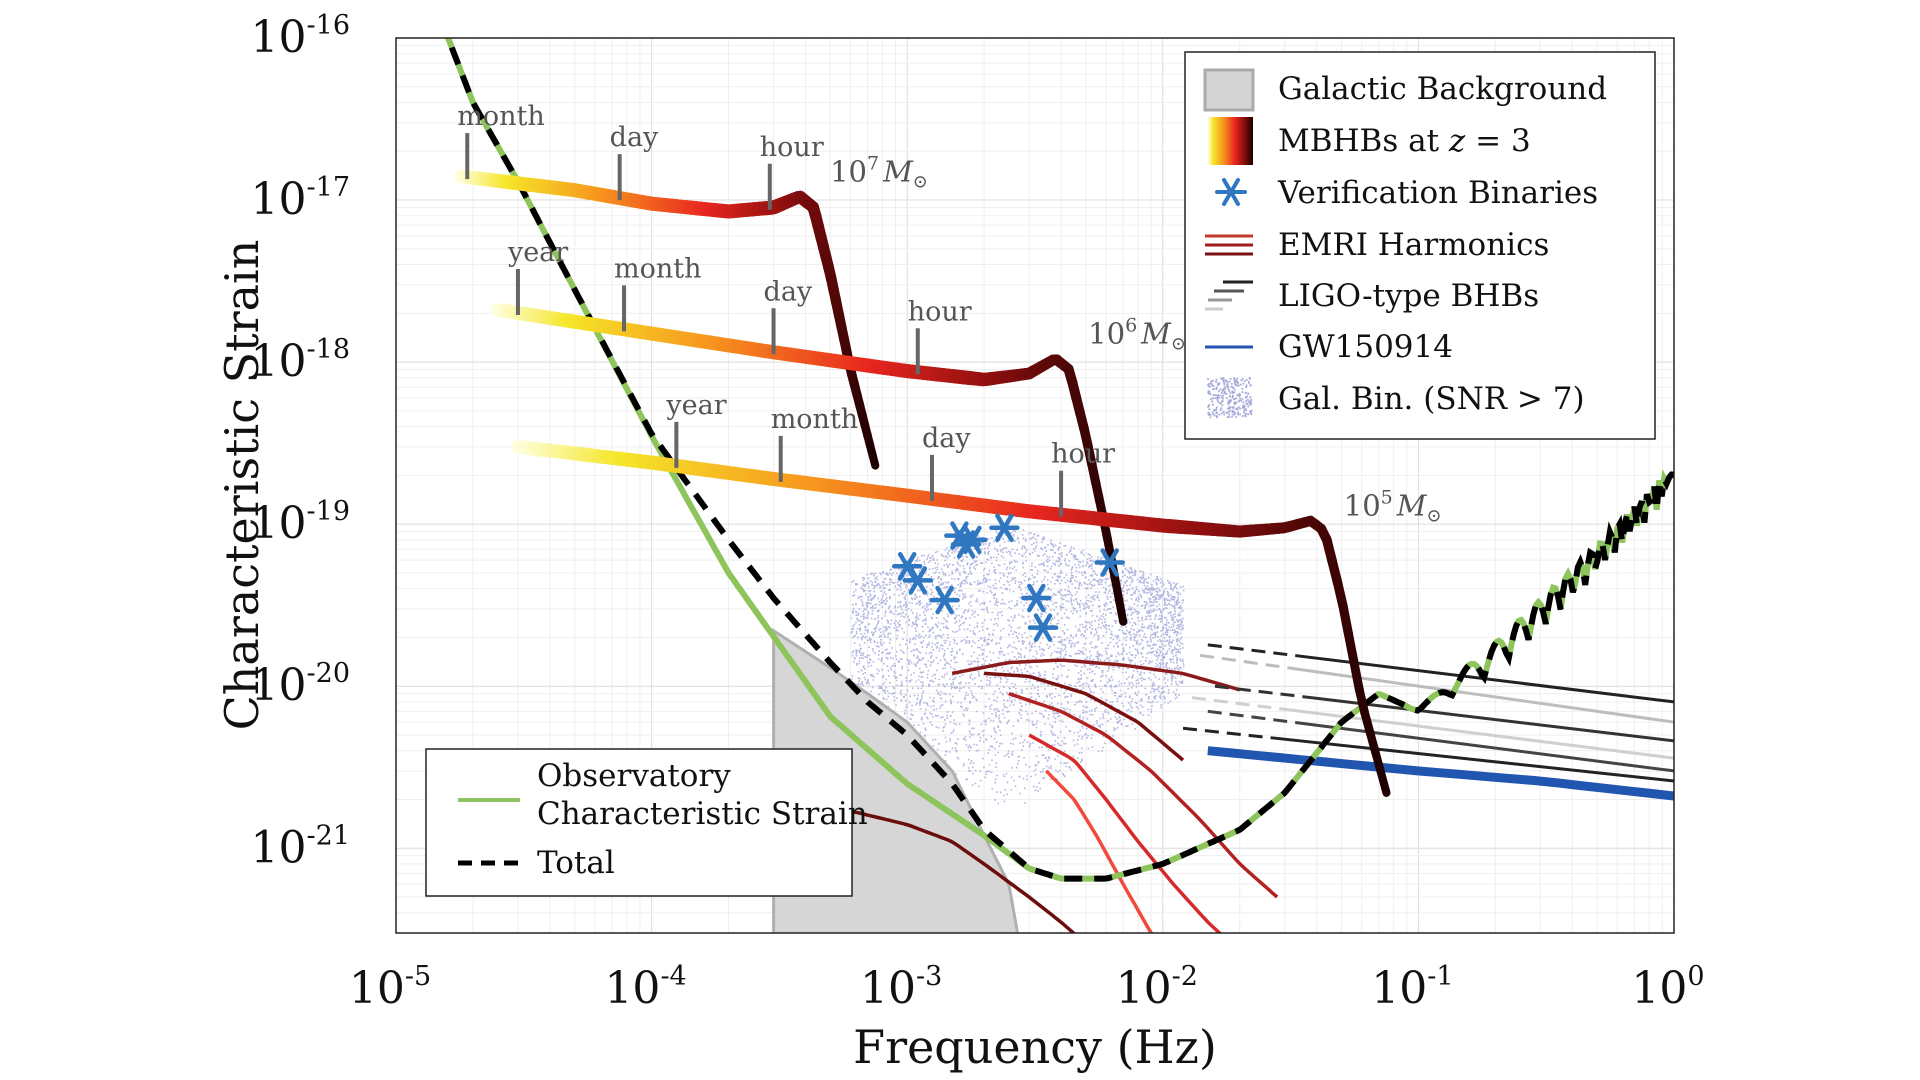  I want to click on legend-gal-bin-swatch, so click(1230, 398).